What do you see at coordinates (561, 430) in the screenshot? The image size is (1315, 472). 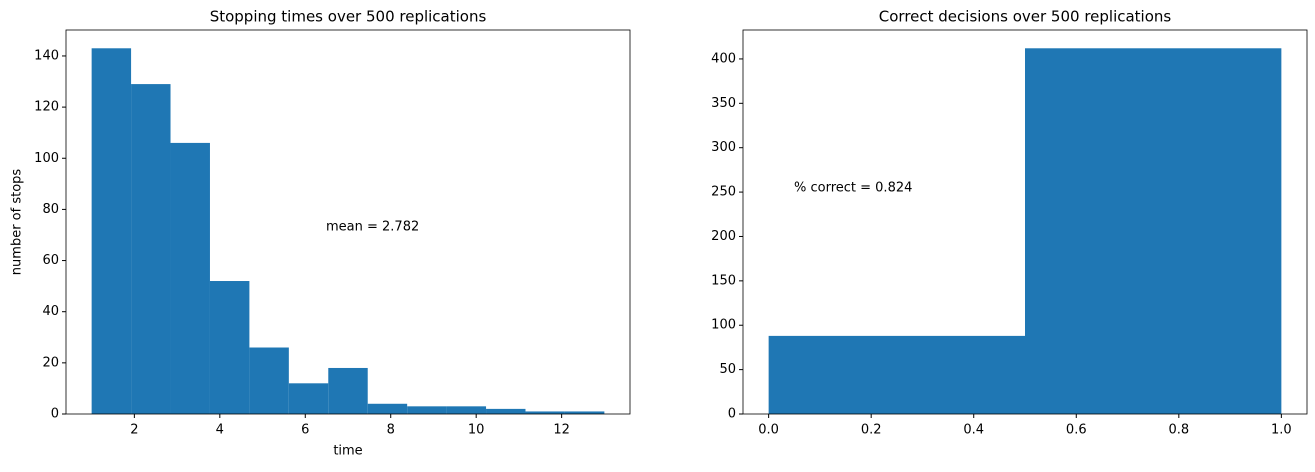 I see `x-tick-label: 12` at bounding box center [561, 430].